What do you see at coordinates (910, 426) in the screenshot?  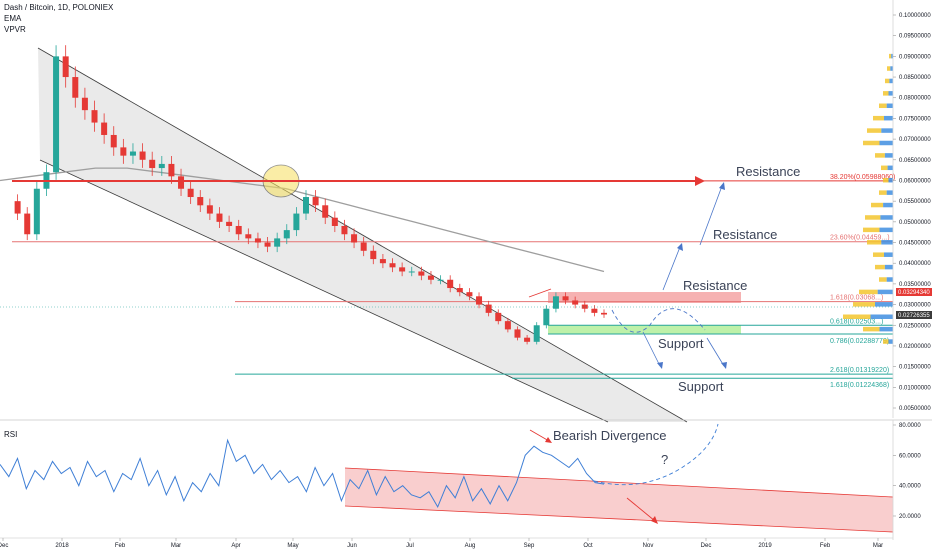 I see `rsi-tick-label: 80.0000` at bounding box center [910, 426].